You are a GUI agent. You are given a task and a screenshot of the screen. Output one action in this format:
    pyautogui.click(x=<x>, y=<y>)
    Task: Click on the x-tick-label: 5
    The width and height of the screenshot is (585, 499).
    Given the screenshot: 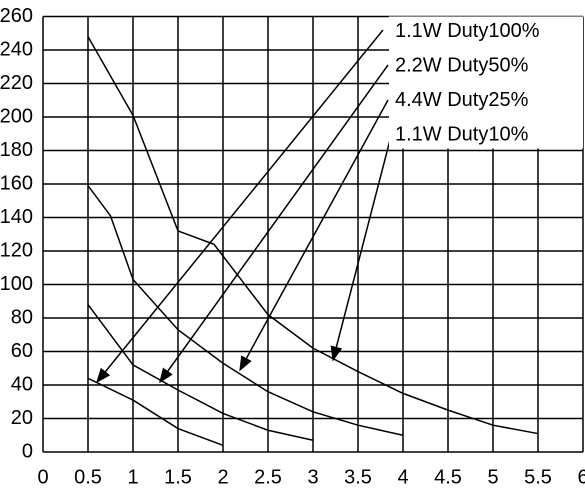 What is the action you would take?
    pyautogui.click(x=492, y=477)
    